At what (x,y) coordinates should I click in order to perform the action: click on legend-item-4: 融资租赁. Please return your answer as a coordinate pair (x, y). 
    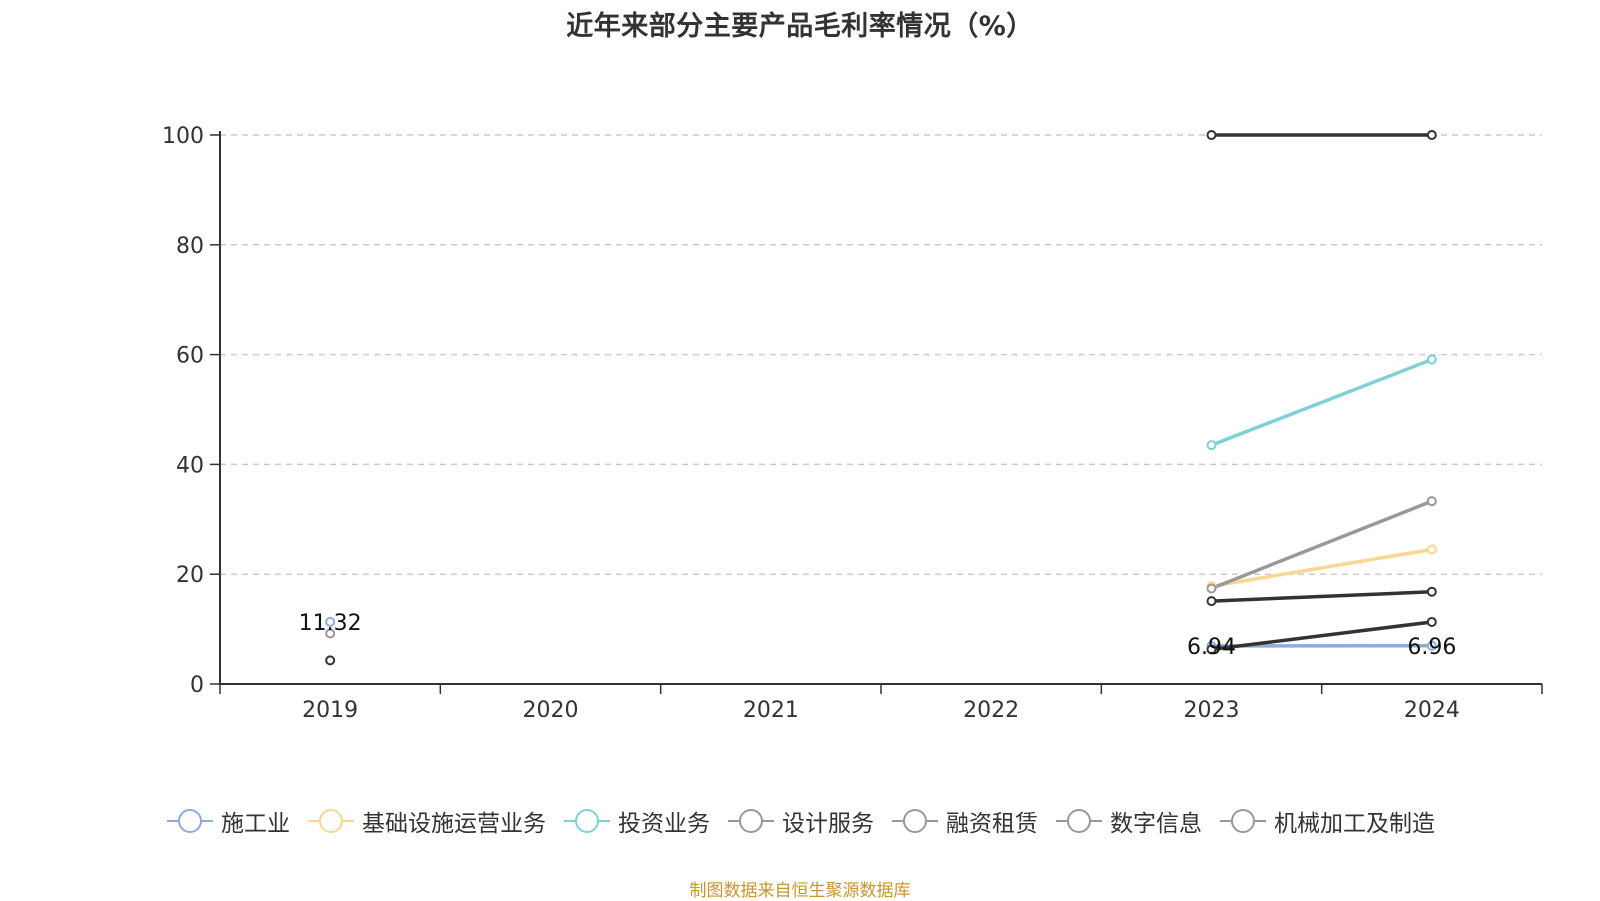
    Looking at the image, I should click on (964, 821).